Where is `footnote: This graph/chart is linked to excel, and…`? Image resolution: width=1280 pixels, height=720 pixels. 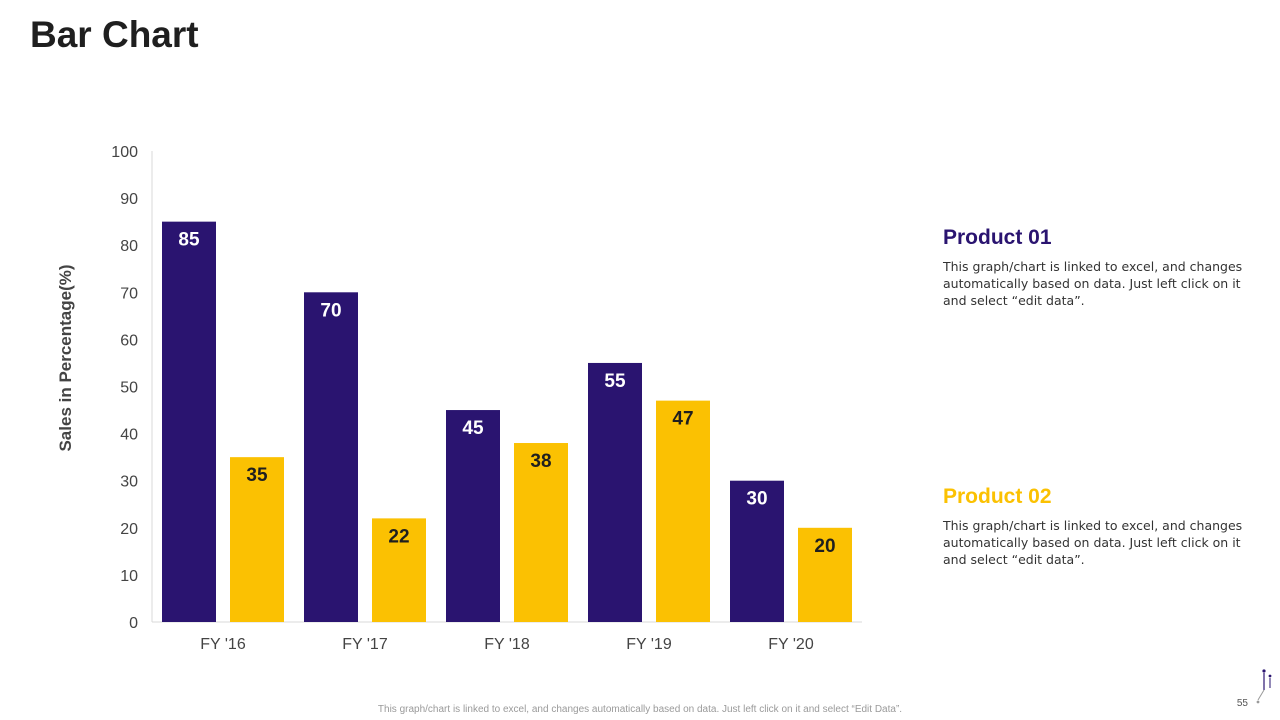 footnote: This graph/chart is linked to excel, and… is located at coordinates (640, 709).